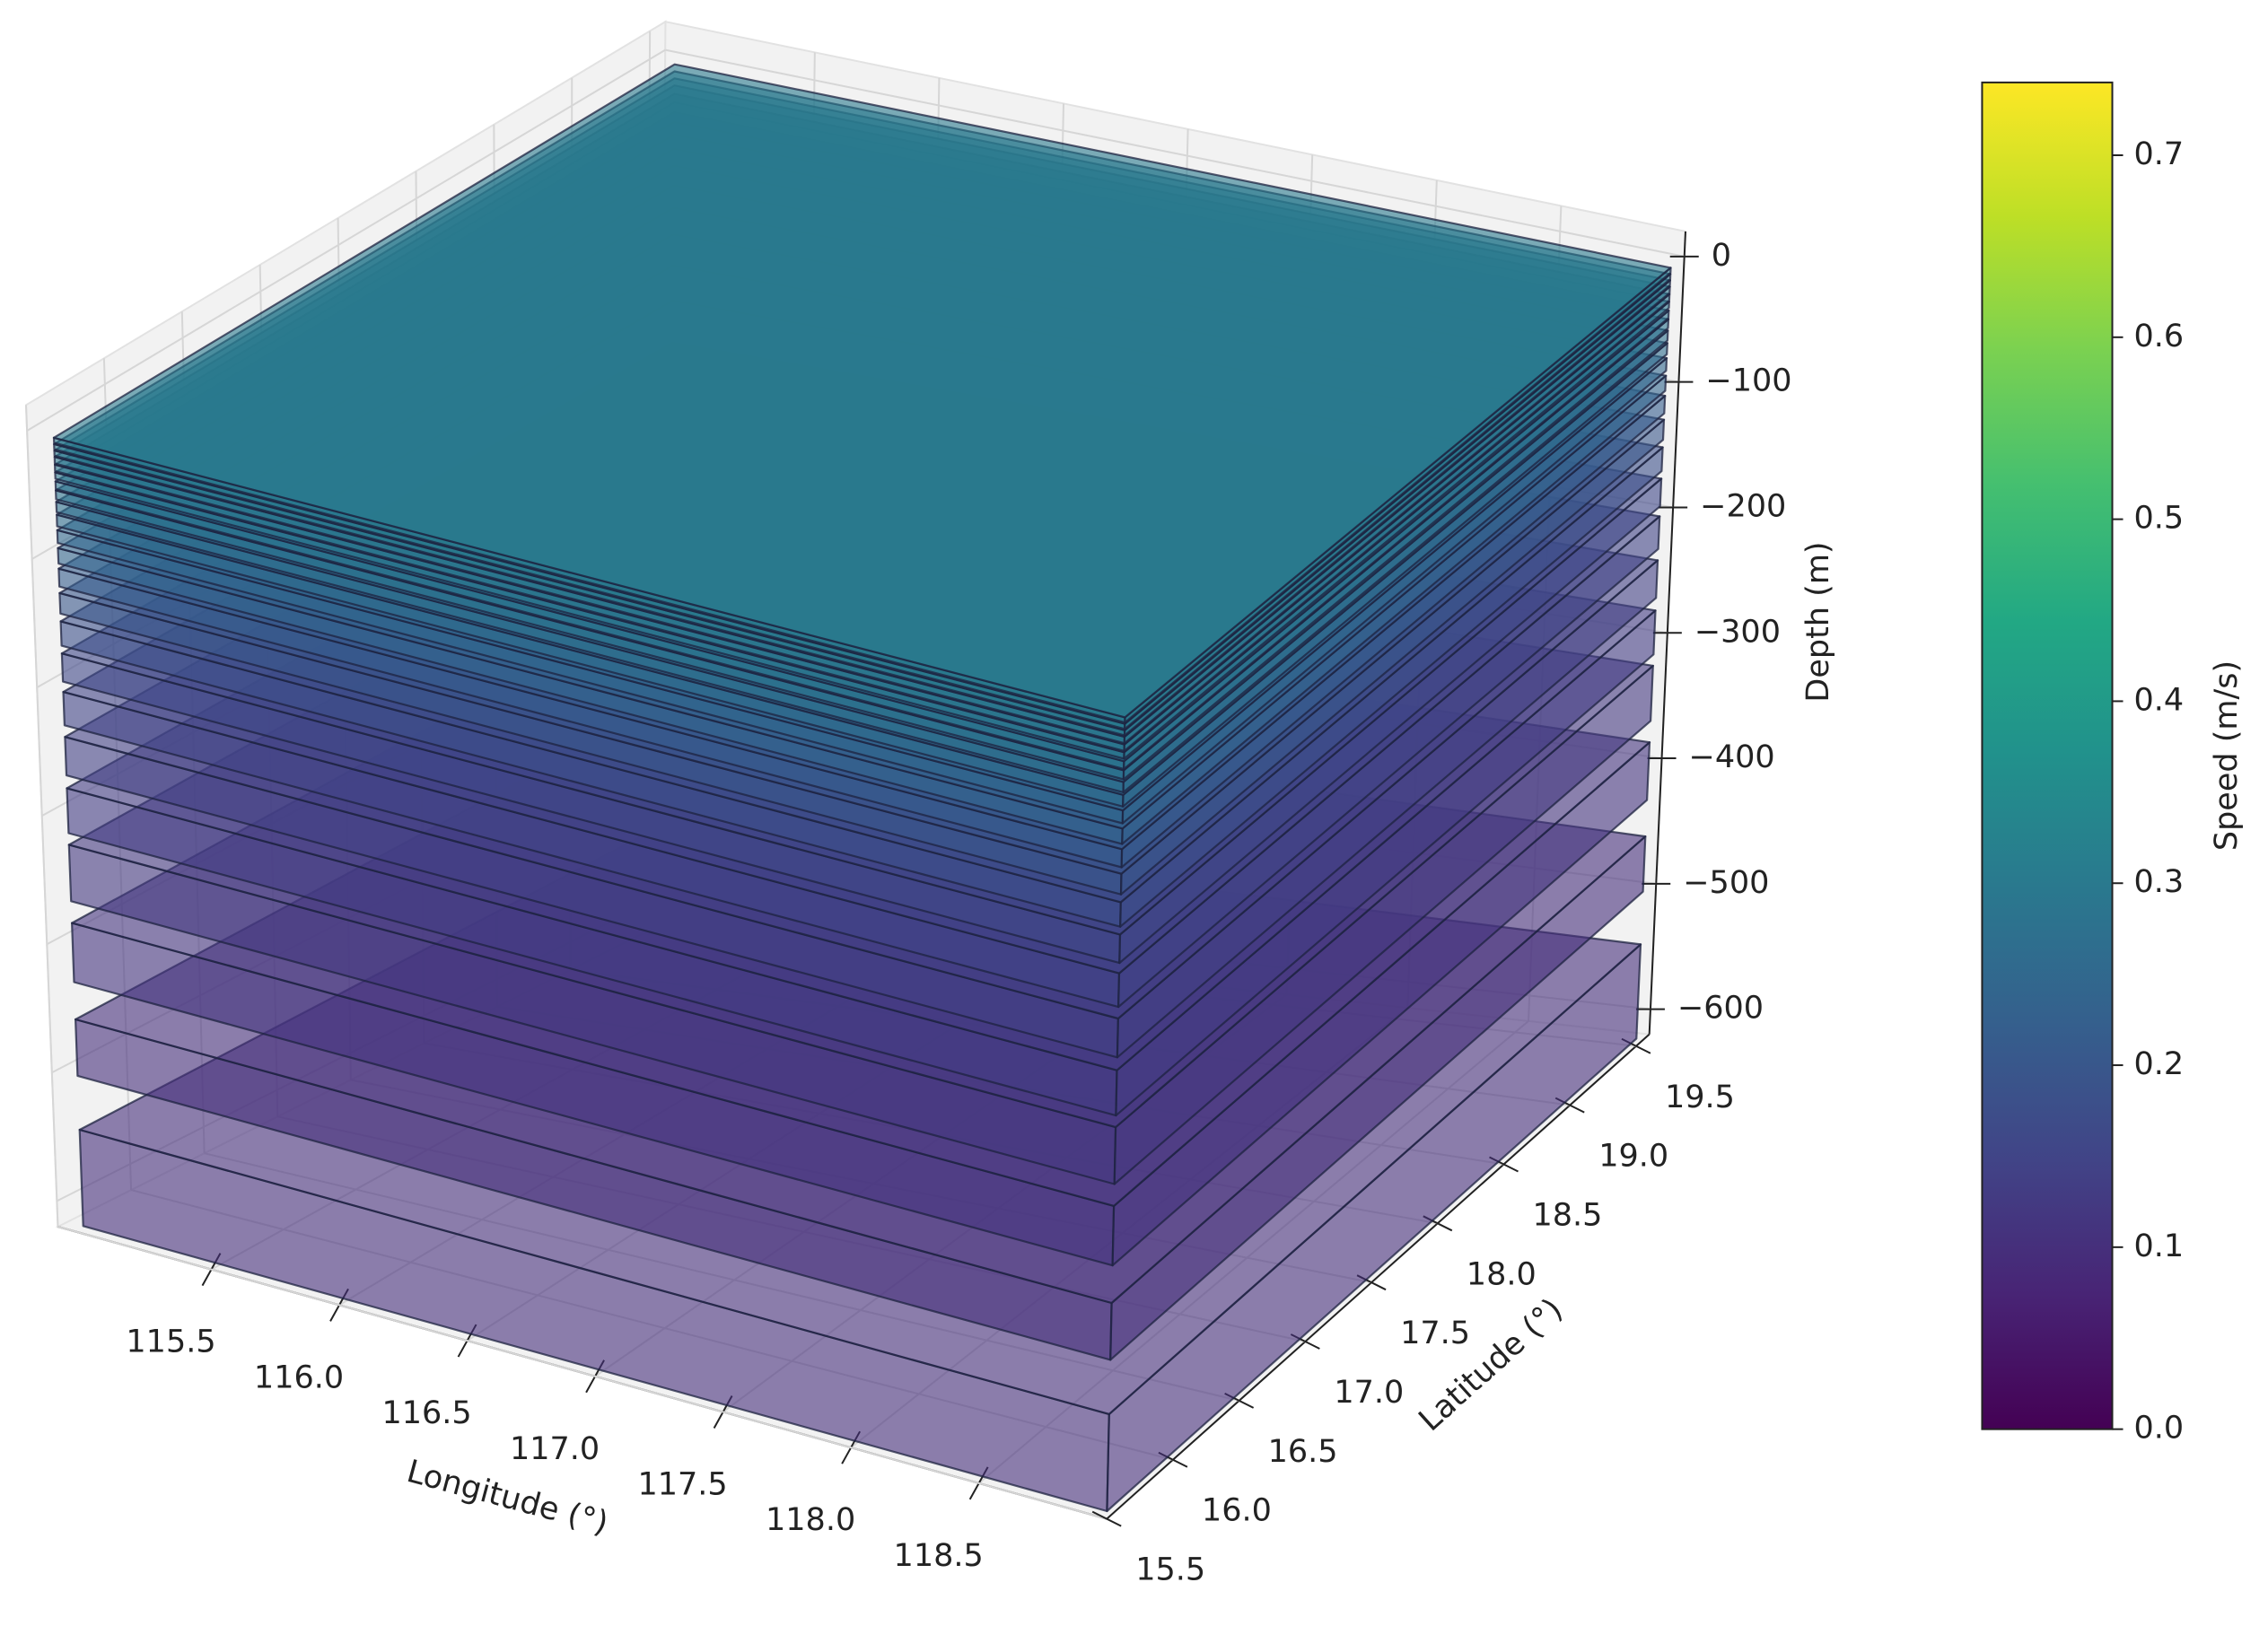  What do you see at coordinates (2159, 154) in the screenshot?
I see `colorbar-tick-label: 0.7` at bounding box center [2159, 154].